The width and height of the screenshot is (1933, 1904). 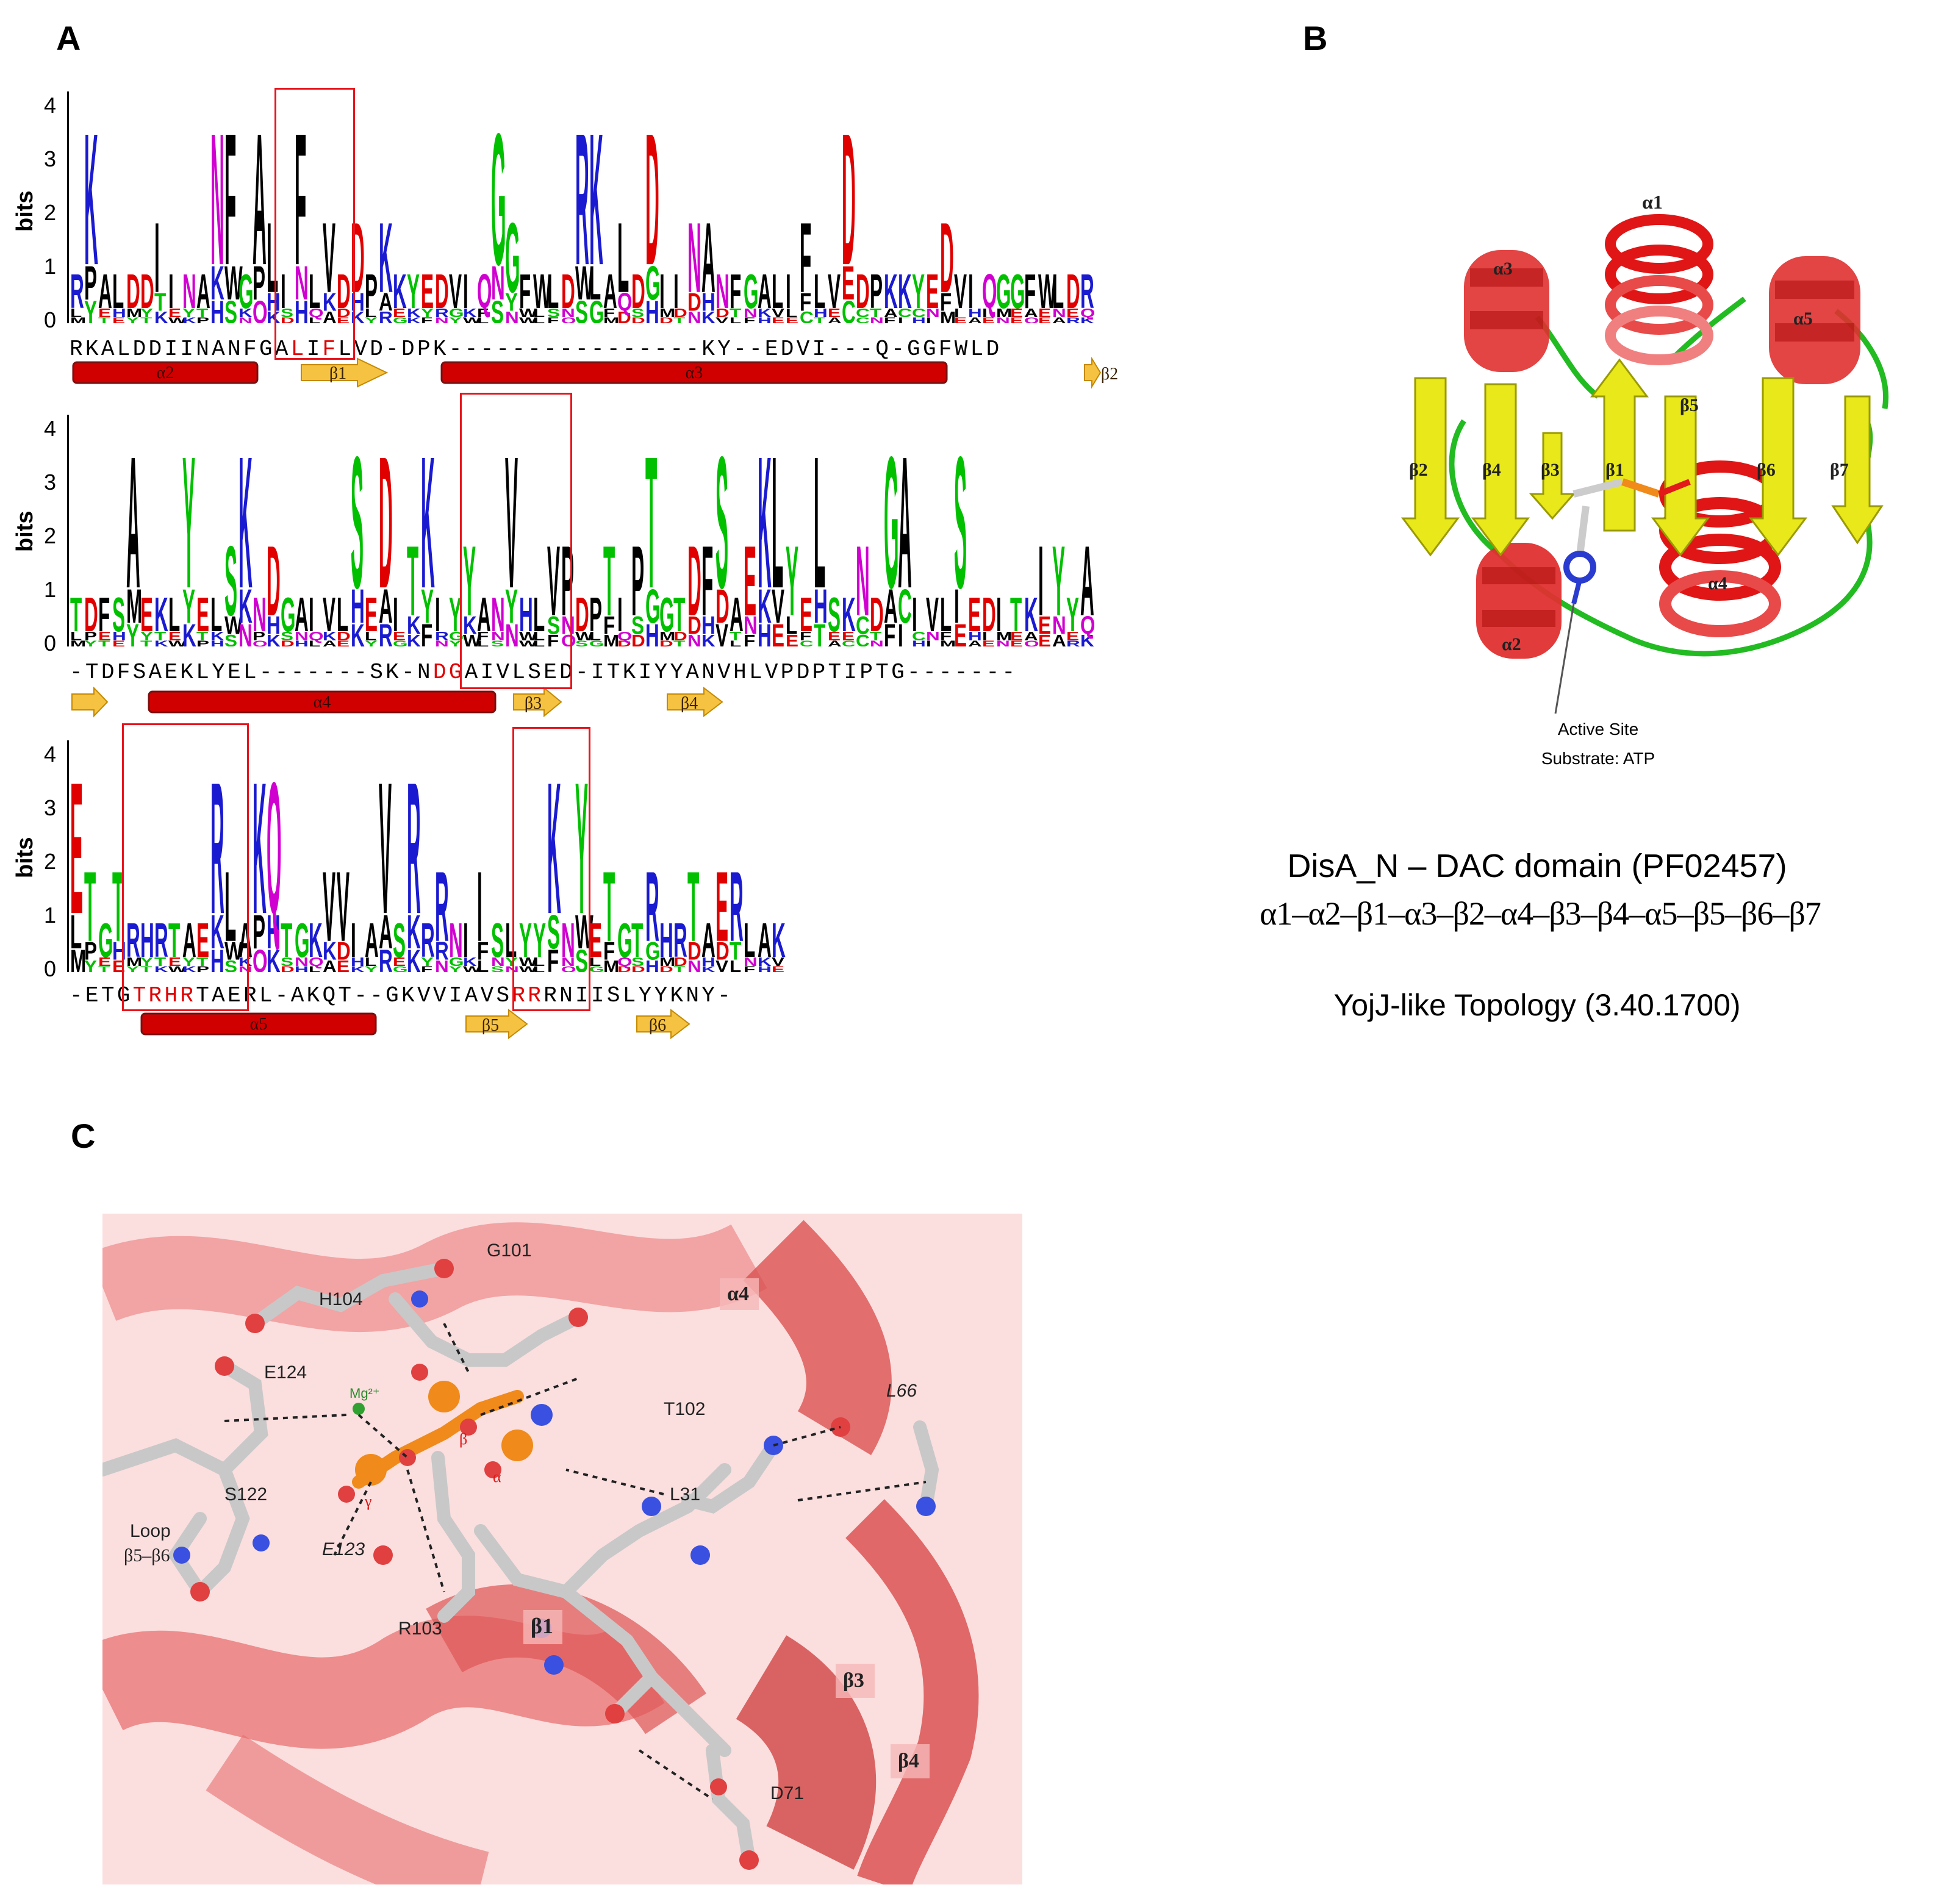 What do you see at coordinates (554, 1564) in the screenshot?
I see `atoms` at bounding box center [554, 1564].